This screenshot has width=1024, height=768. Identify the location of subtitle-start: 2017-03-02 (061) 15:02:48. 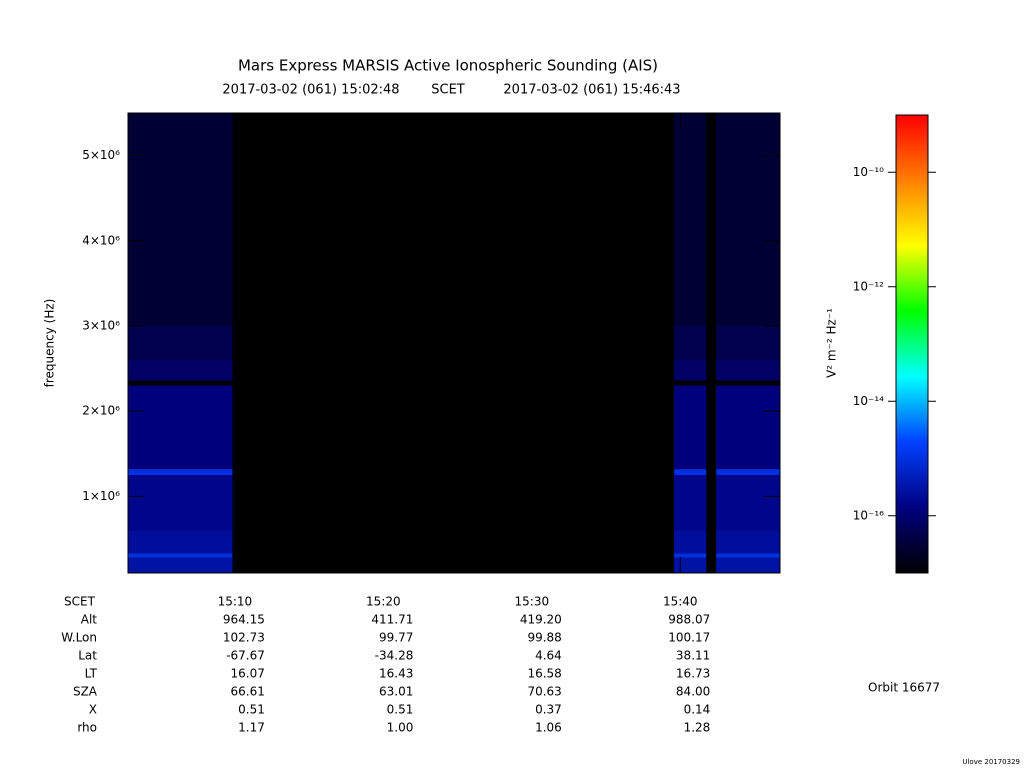
(310, 90).